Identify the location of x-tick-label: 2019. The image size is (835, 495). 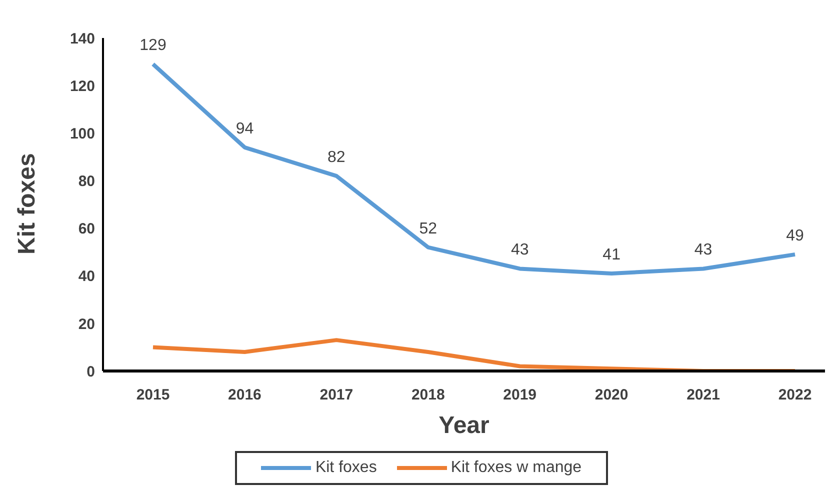
(520, 395).